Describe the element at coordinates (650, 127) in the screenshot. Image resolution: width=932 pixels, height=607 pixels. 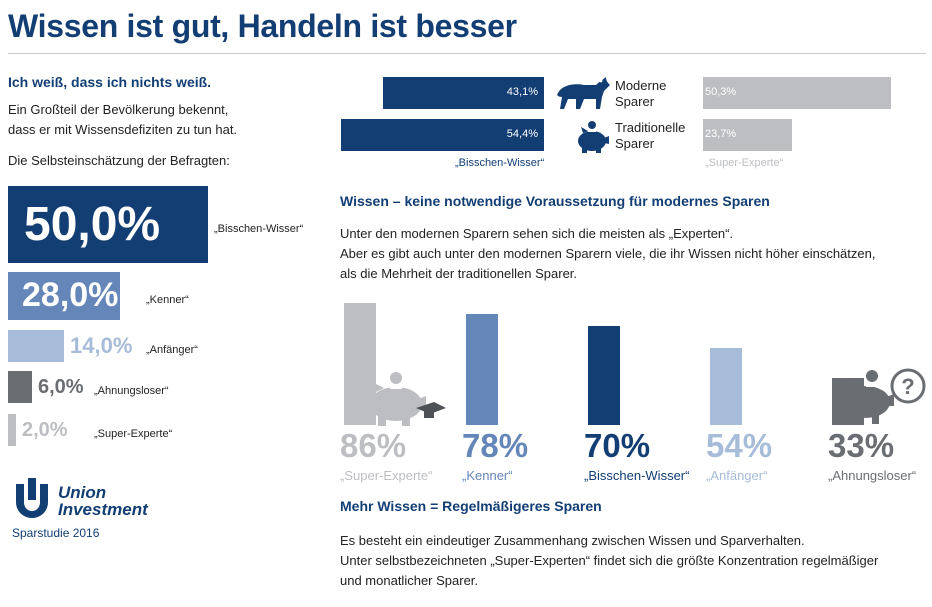
I see `compare-group-line1-1: Traditionelle` at that location.